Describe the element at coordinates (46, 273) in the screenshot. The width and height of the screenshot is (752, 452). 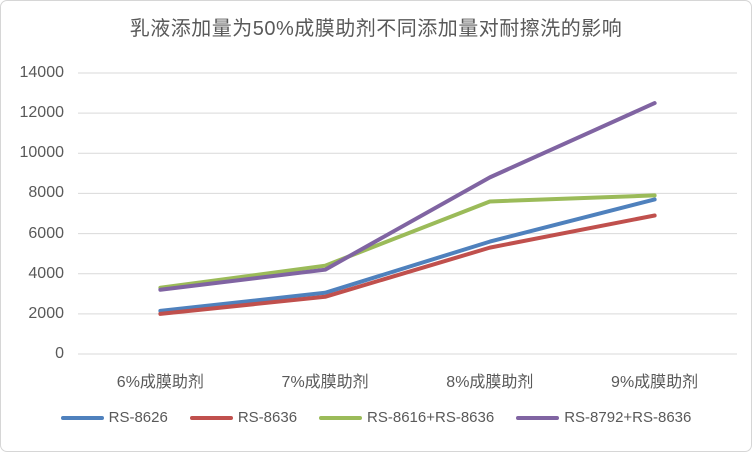
I see `y-axis-tick-label: 4000` at that location.